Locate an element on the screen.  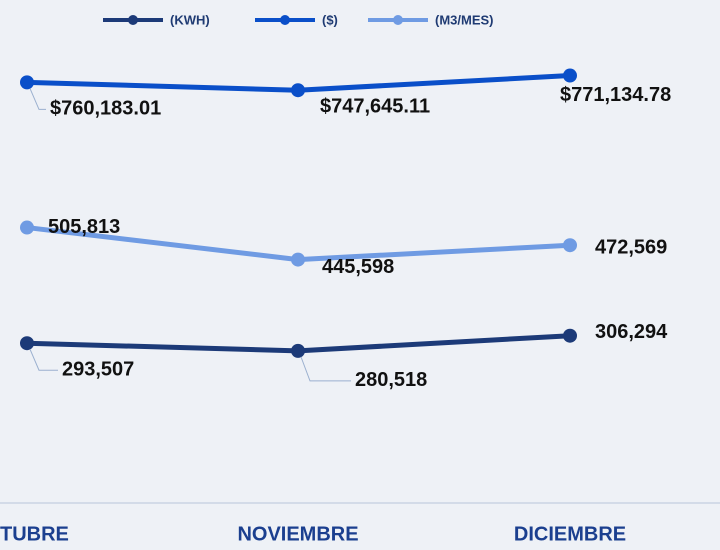
legend-label: ($) is located at coordinates (330, 19).